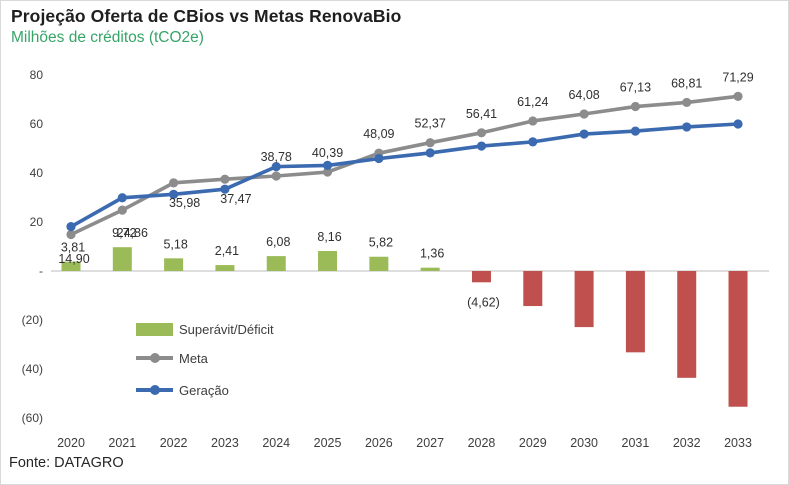 The height and width of the screenshot is (485, 789). What do you see at coordinates (66, 463) in the screenshot?
I see `source-credit: Fonte: DATAGRO` at bounding box center [66, 463].